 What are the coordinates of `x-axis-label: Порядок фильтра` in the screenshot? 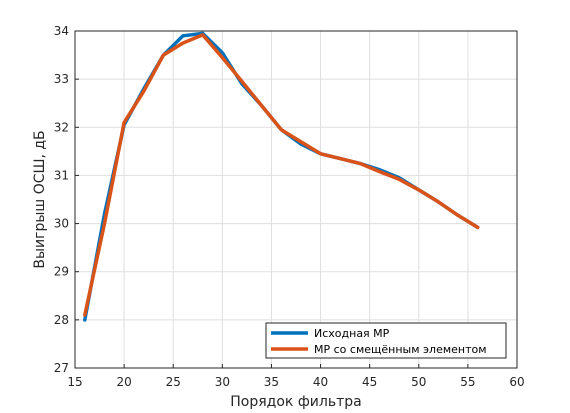 It's located at (295, 402).